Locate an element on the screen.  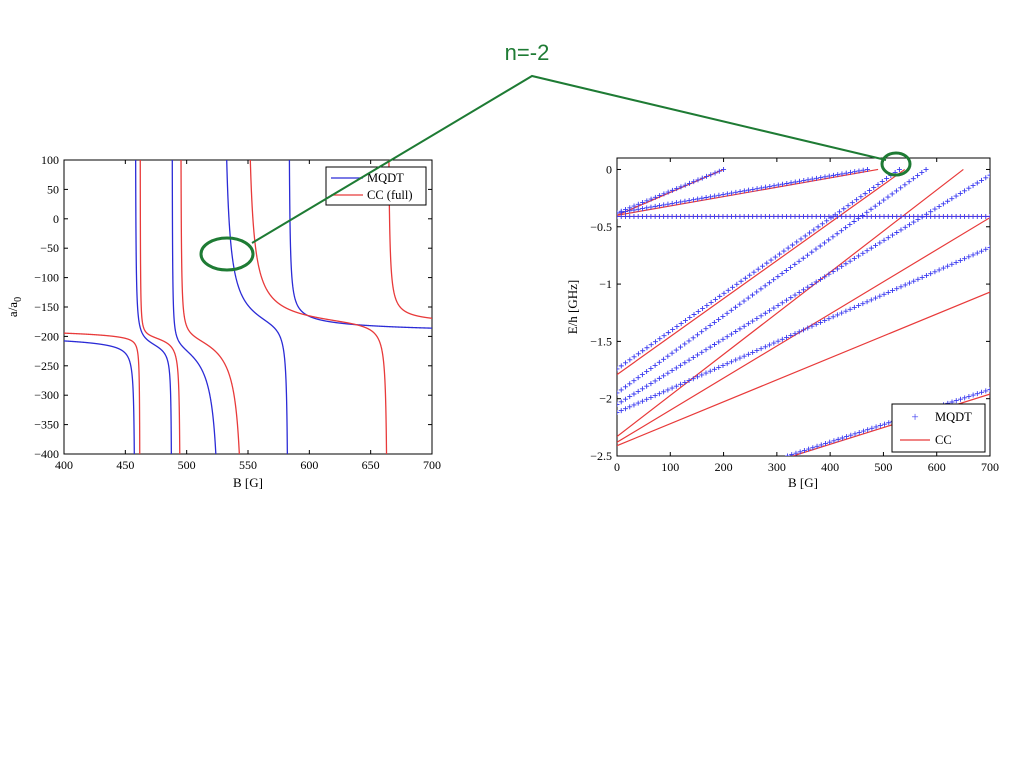
y-tick-label: −100 is located at coordinates (46, 278).